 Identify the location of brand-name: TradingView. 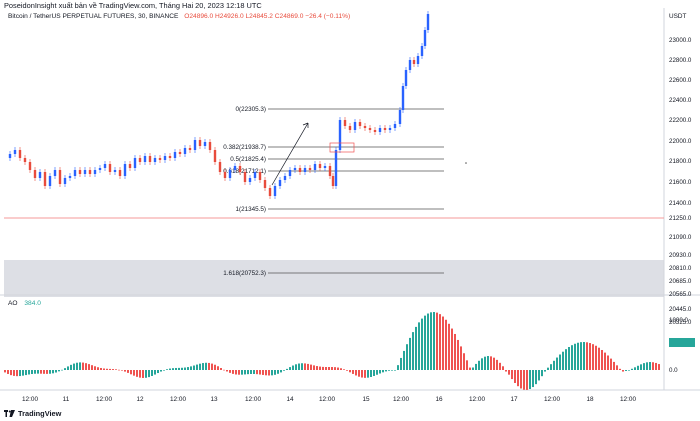
(40, 413).